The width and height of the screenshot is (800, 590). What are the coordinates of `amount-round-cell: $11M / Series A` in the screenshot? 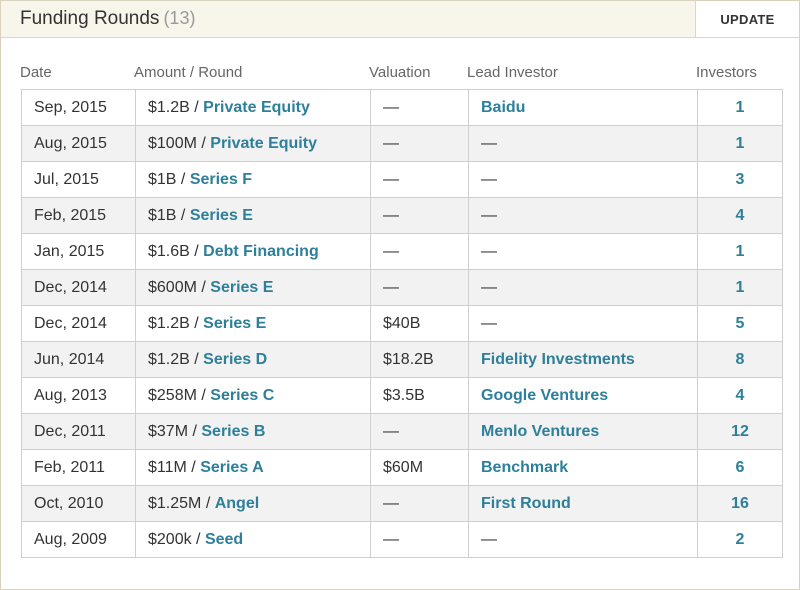 It's located at (253, 467).